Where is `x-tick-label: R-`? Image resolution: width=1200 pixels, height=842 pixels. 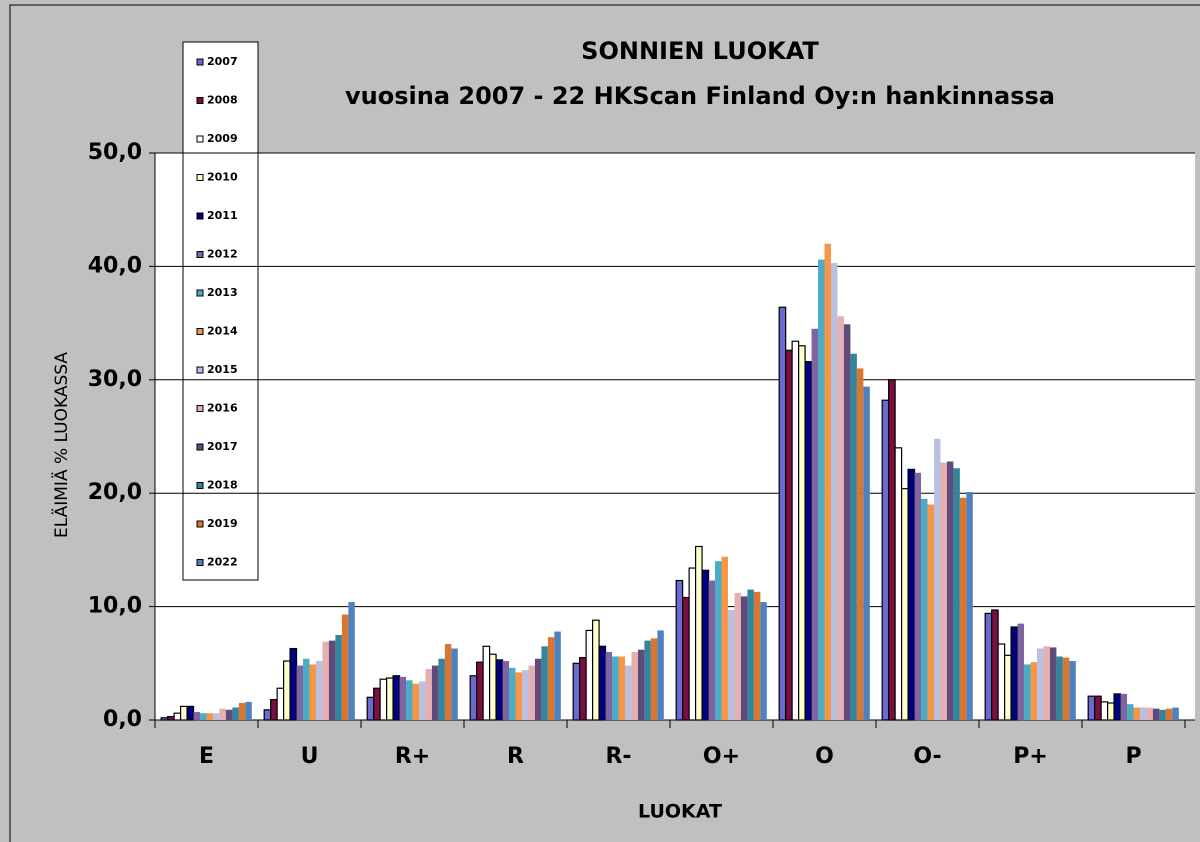
x-tick-label: R- is located at coordinates (618, 756).